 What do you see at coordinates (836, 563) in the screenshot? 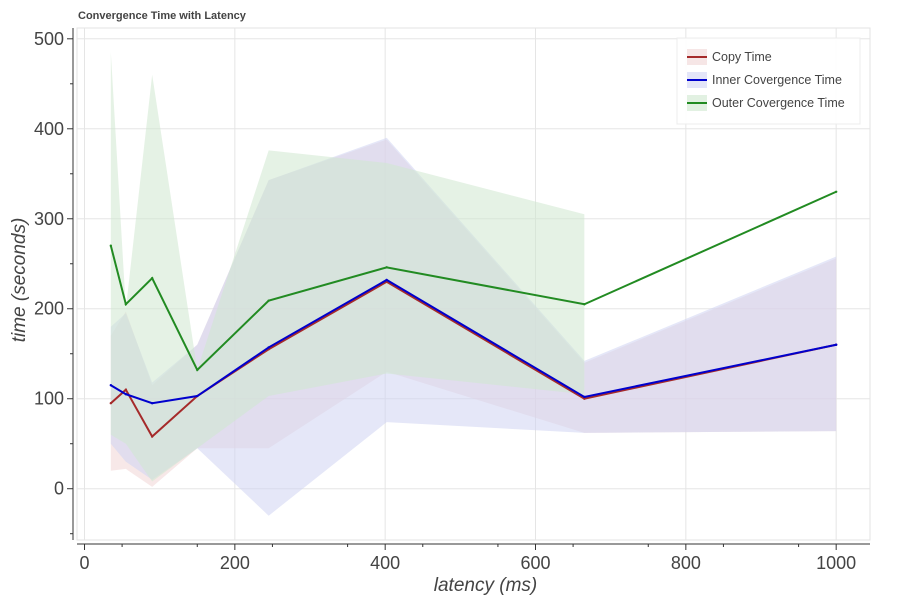
I see `x-tick-label: 1000` at bounding box center [836, 563].